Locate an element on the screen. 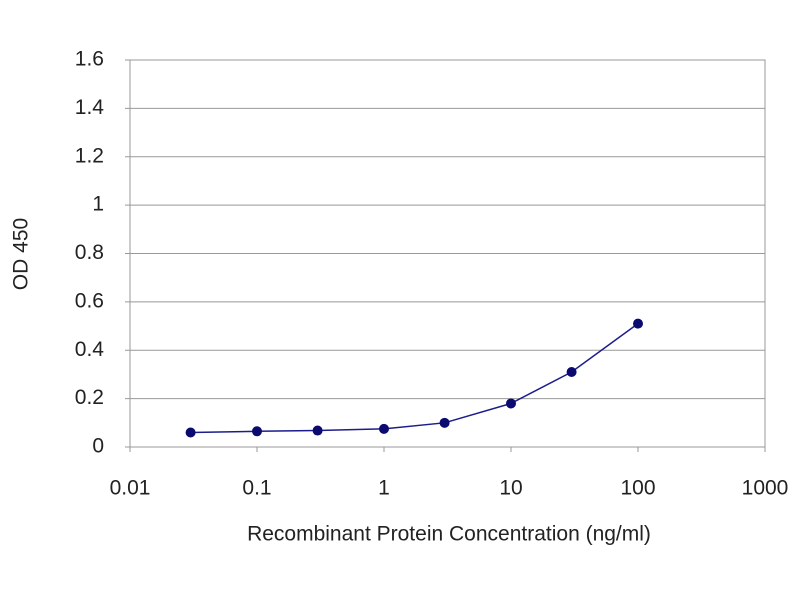  x-tick-label: 1 is located at coordinates (384, 488).